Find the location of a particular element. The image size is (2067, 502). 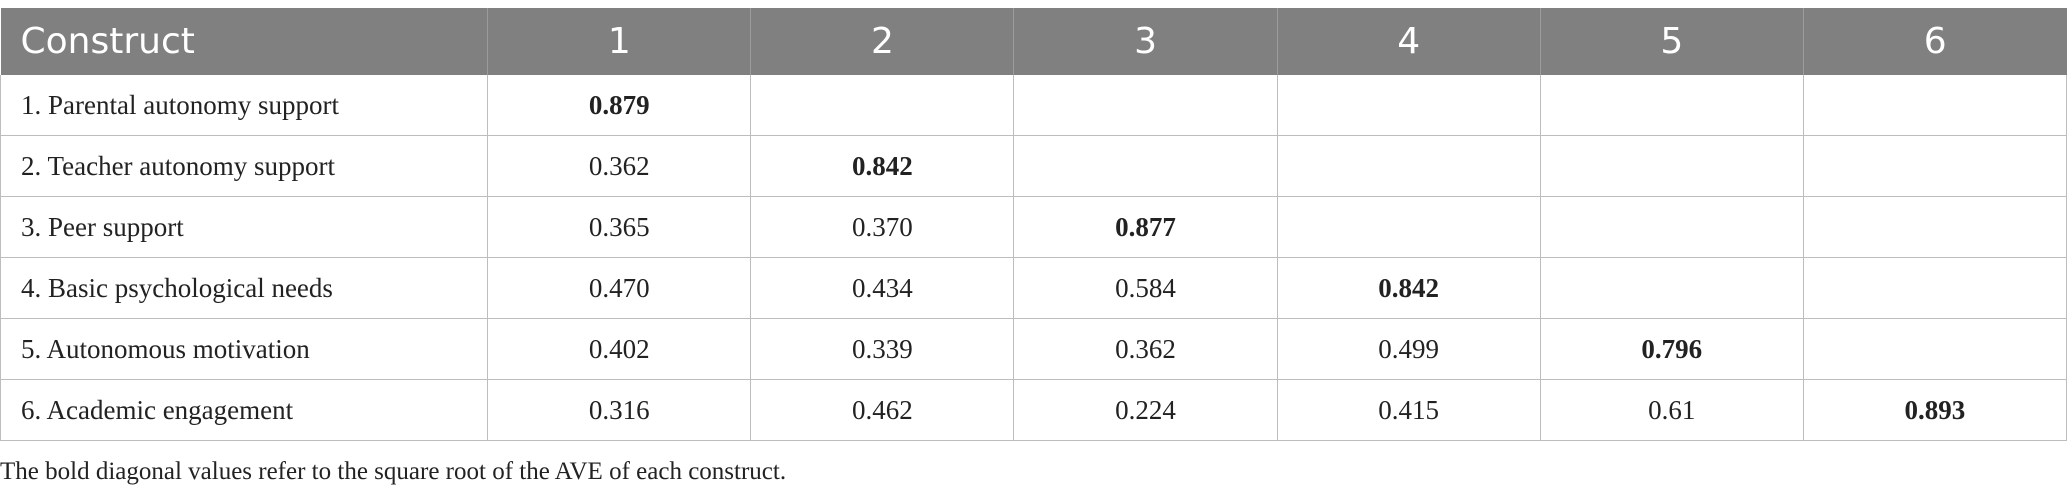

table-cell: 0.893 is located at coordinates (1935, 410).